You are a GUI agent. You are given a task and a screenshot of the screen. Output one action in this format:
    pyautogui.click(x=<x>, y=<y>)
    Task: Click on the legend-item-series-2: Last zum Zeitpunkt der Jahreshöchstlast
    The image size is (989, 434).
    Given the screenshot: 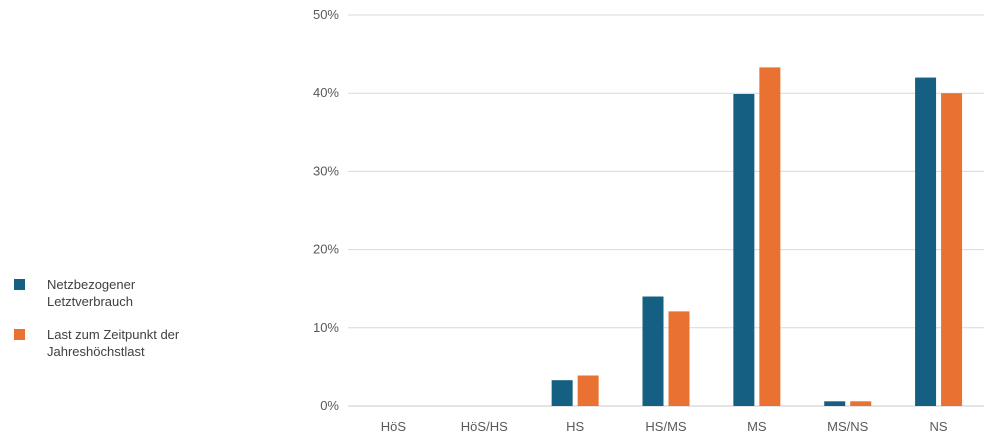 What is the action you would take?
    pyautogui.click(x=129, y=343)
    